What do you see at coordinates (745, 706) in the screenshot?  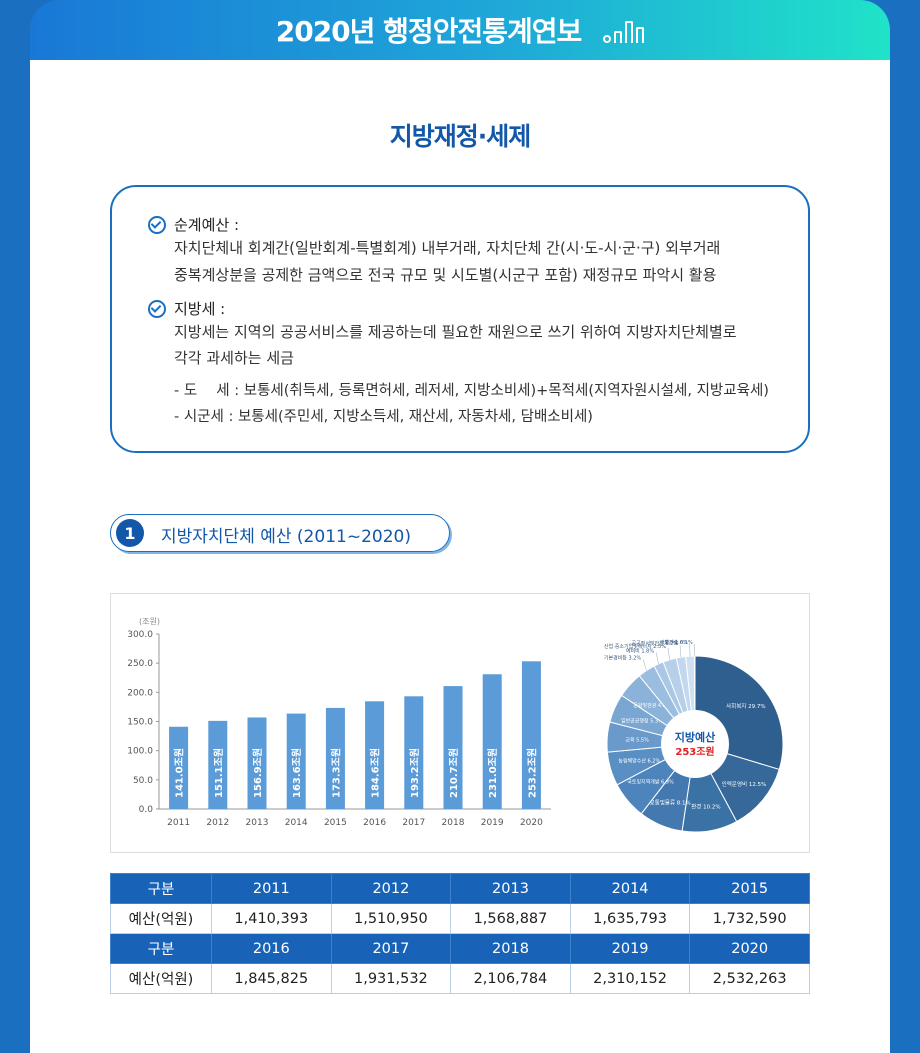 I see `pie-slice-label: 사회복지 29.7%` at bounding box center [745, 706].